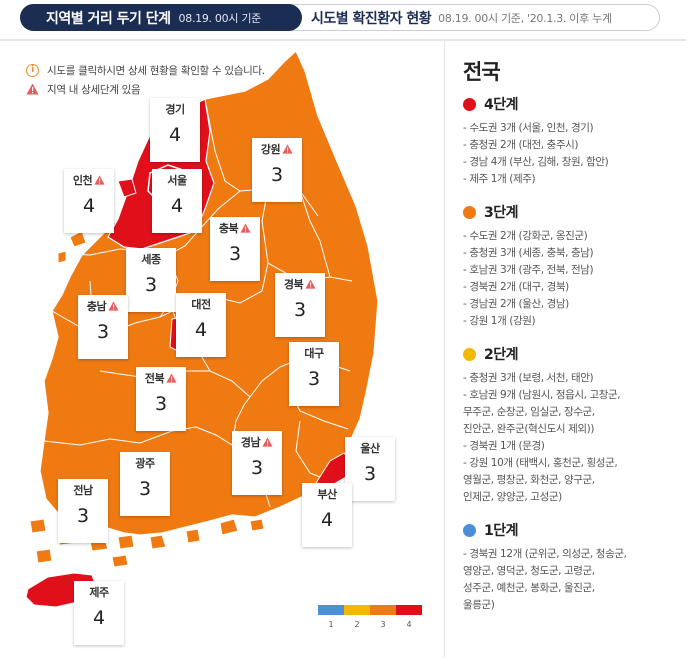 The image size is (686, 658). I want to click on click-hint-text: 시도를 클릭하시면 상세 현황을 확인할 수 있습니다., so click(156, 71).